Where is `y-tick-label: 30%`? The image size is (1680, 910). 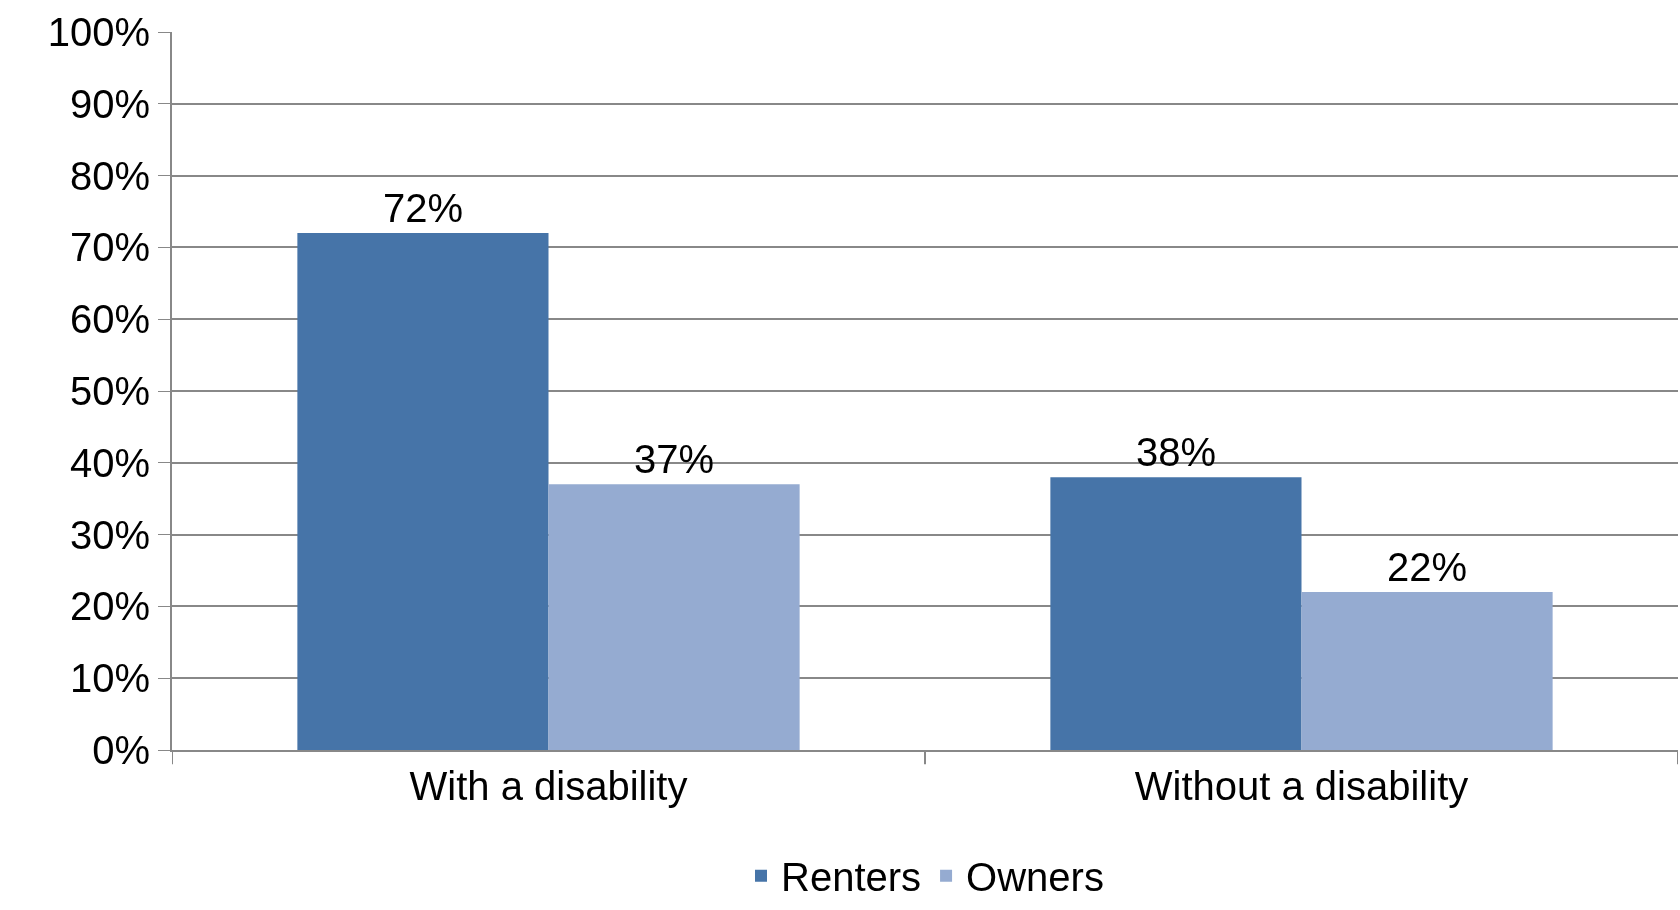
y-tick-label: 30% is located at coordinates (109, 534).